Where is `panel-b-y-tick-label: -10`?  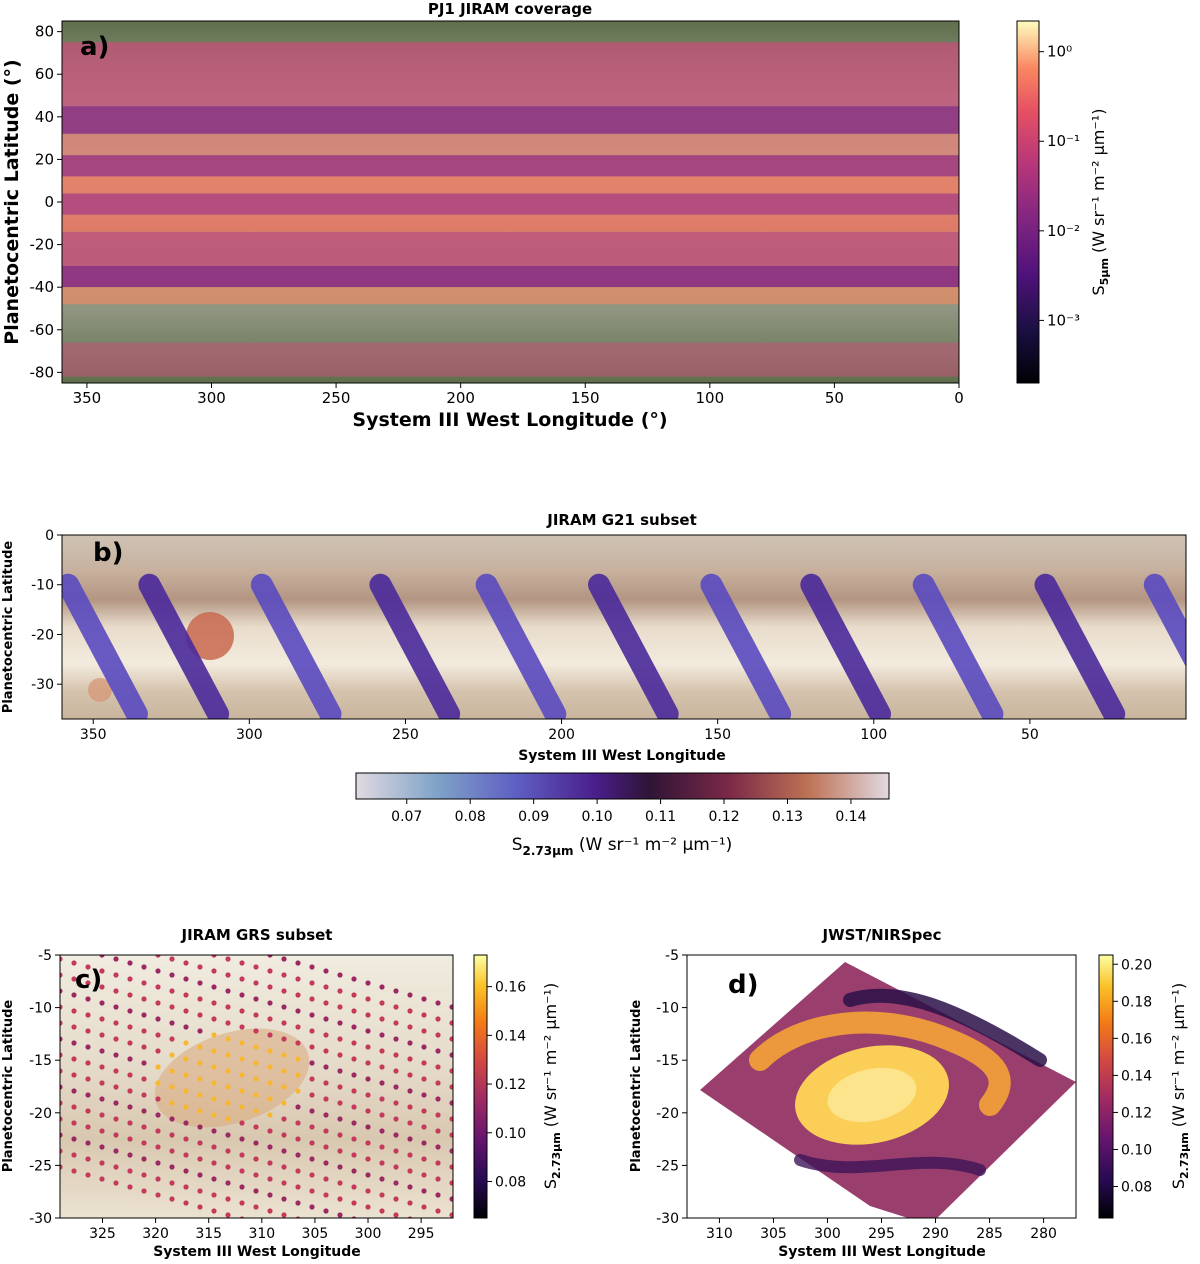
panel-b-y-tick-label: -10 is located at coordinates (42, 586).